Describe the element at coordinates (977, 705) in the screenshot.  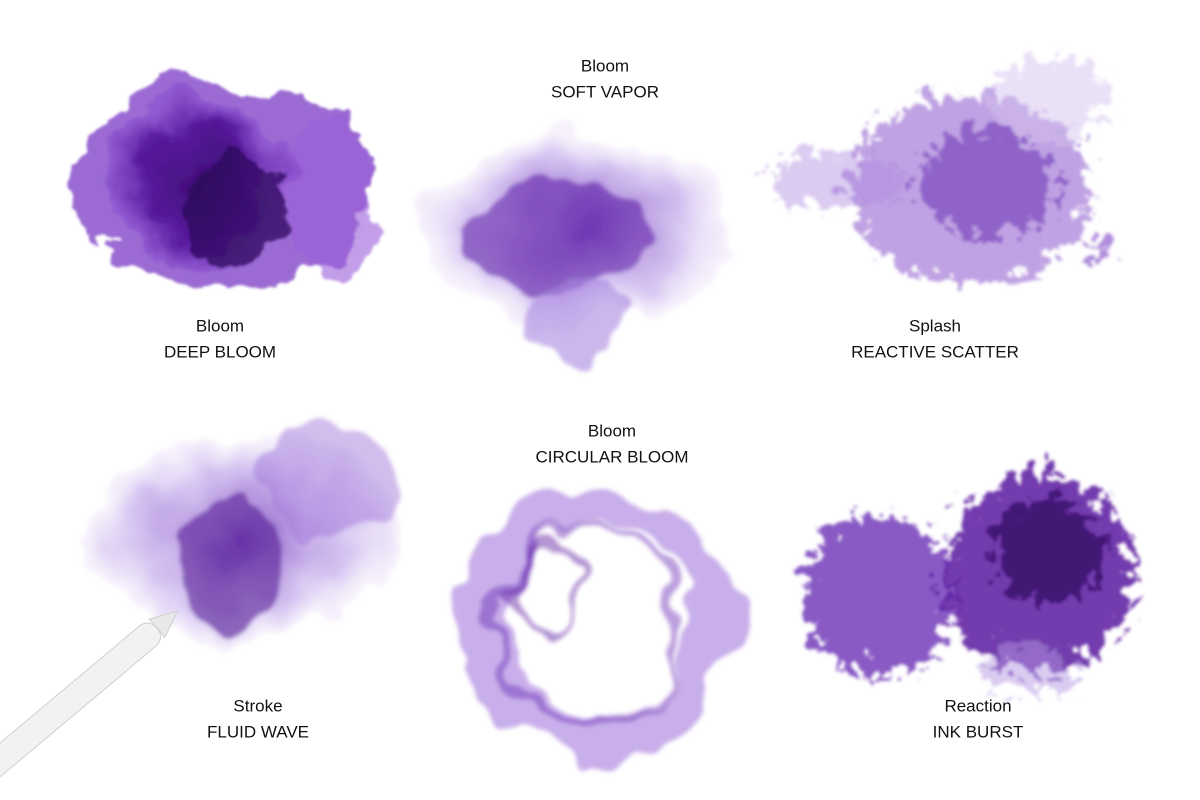
I see `brush-category: Reaction` at that location.